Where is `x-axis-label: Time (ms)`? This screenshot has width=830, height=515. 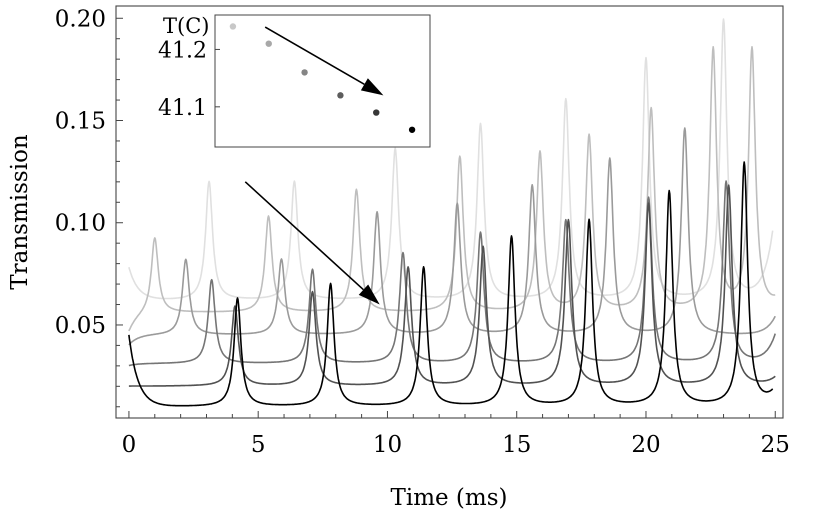
x-axis-label: Time (ms) is located at coordinates (449, 498).